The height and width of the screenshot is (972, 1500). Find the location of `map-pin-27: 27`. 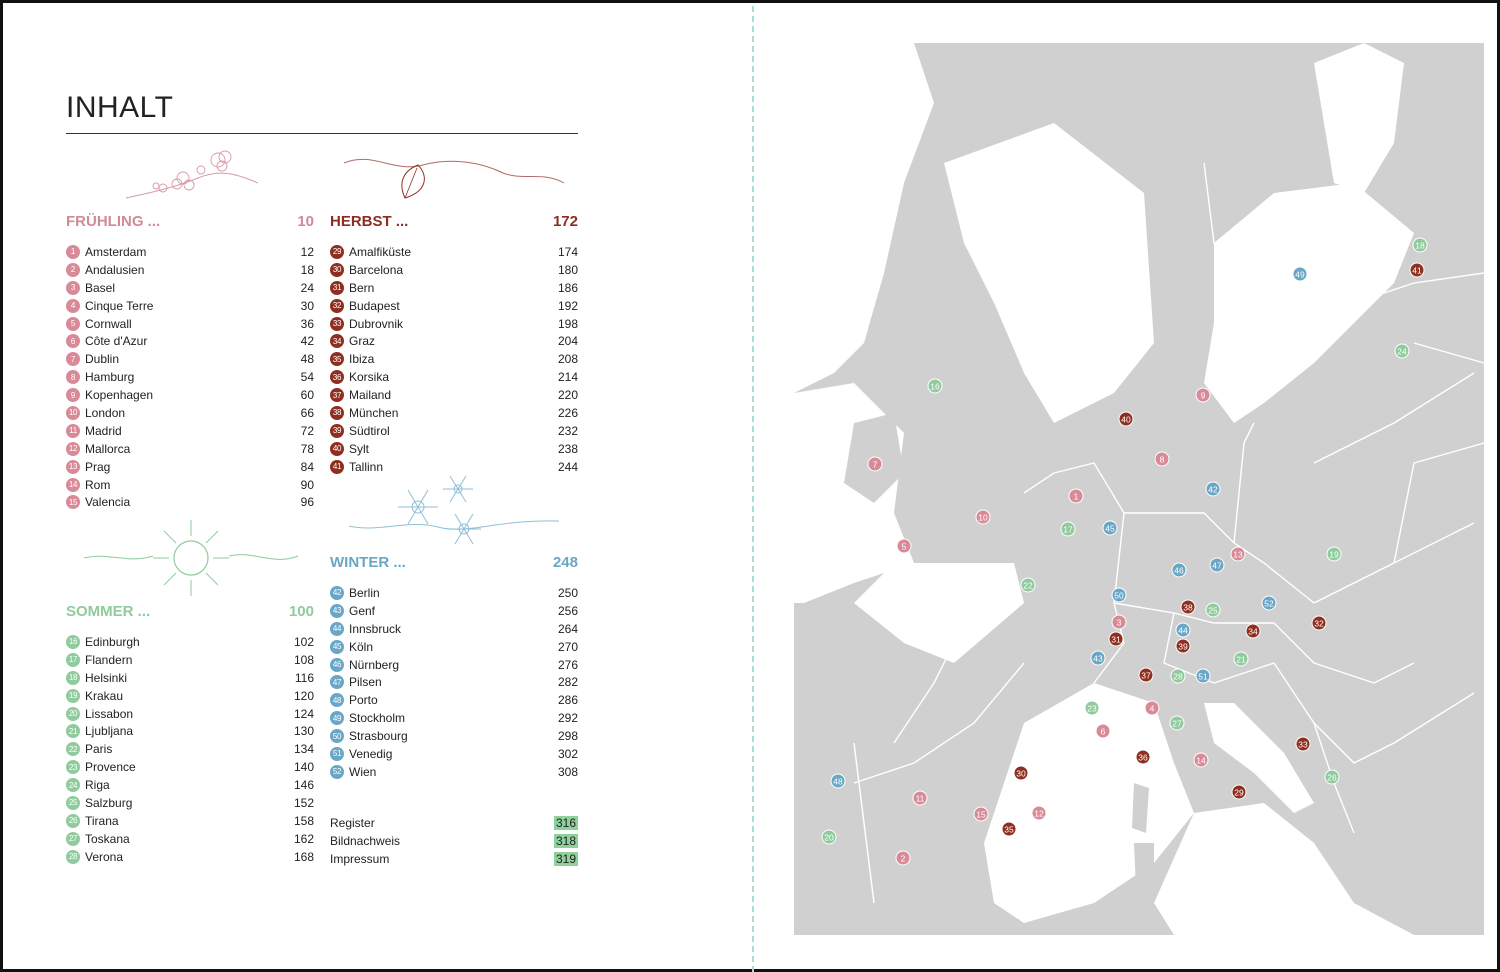

map-pin-27: 27 is located at coordinates (1177, 723).